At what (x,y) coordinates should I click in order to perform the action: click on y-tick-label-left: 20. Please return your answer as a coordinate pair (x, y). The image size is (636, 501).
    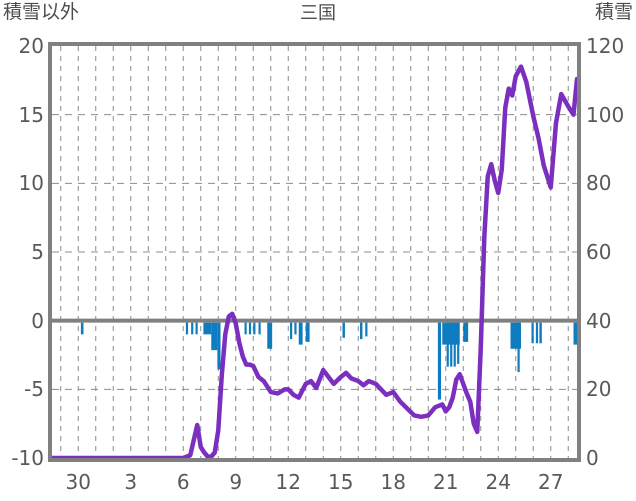
    Looking at the image, I should click on (31, 46).